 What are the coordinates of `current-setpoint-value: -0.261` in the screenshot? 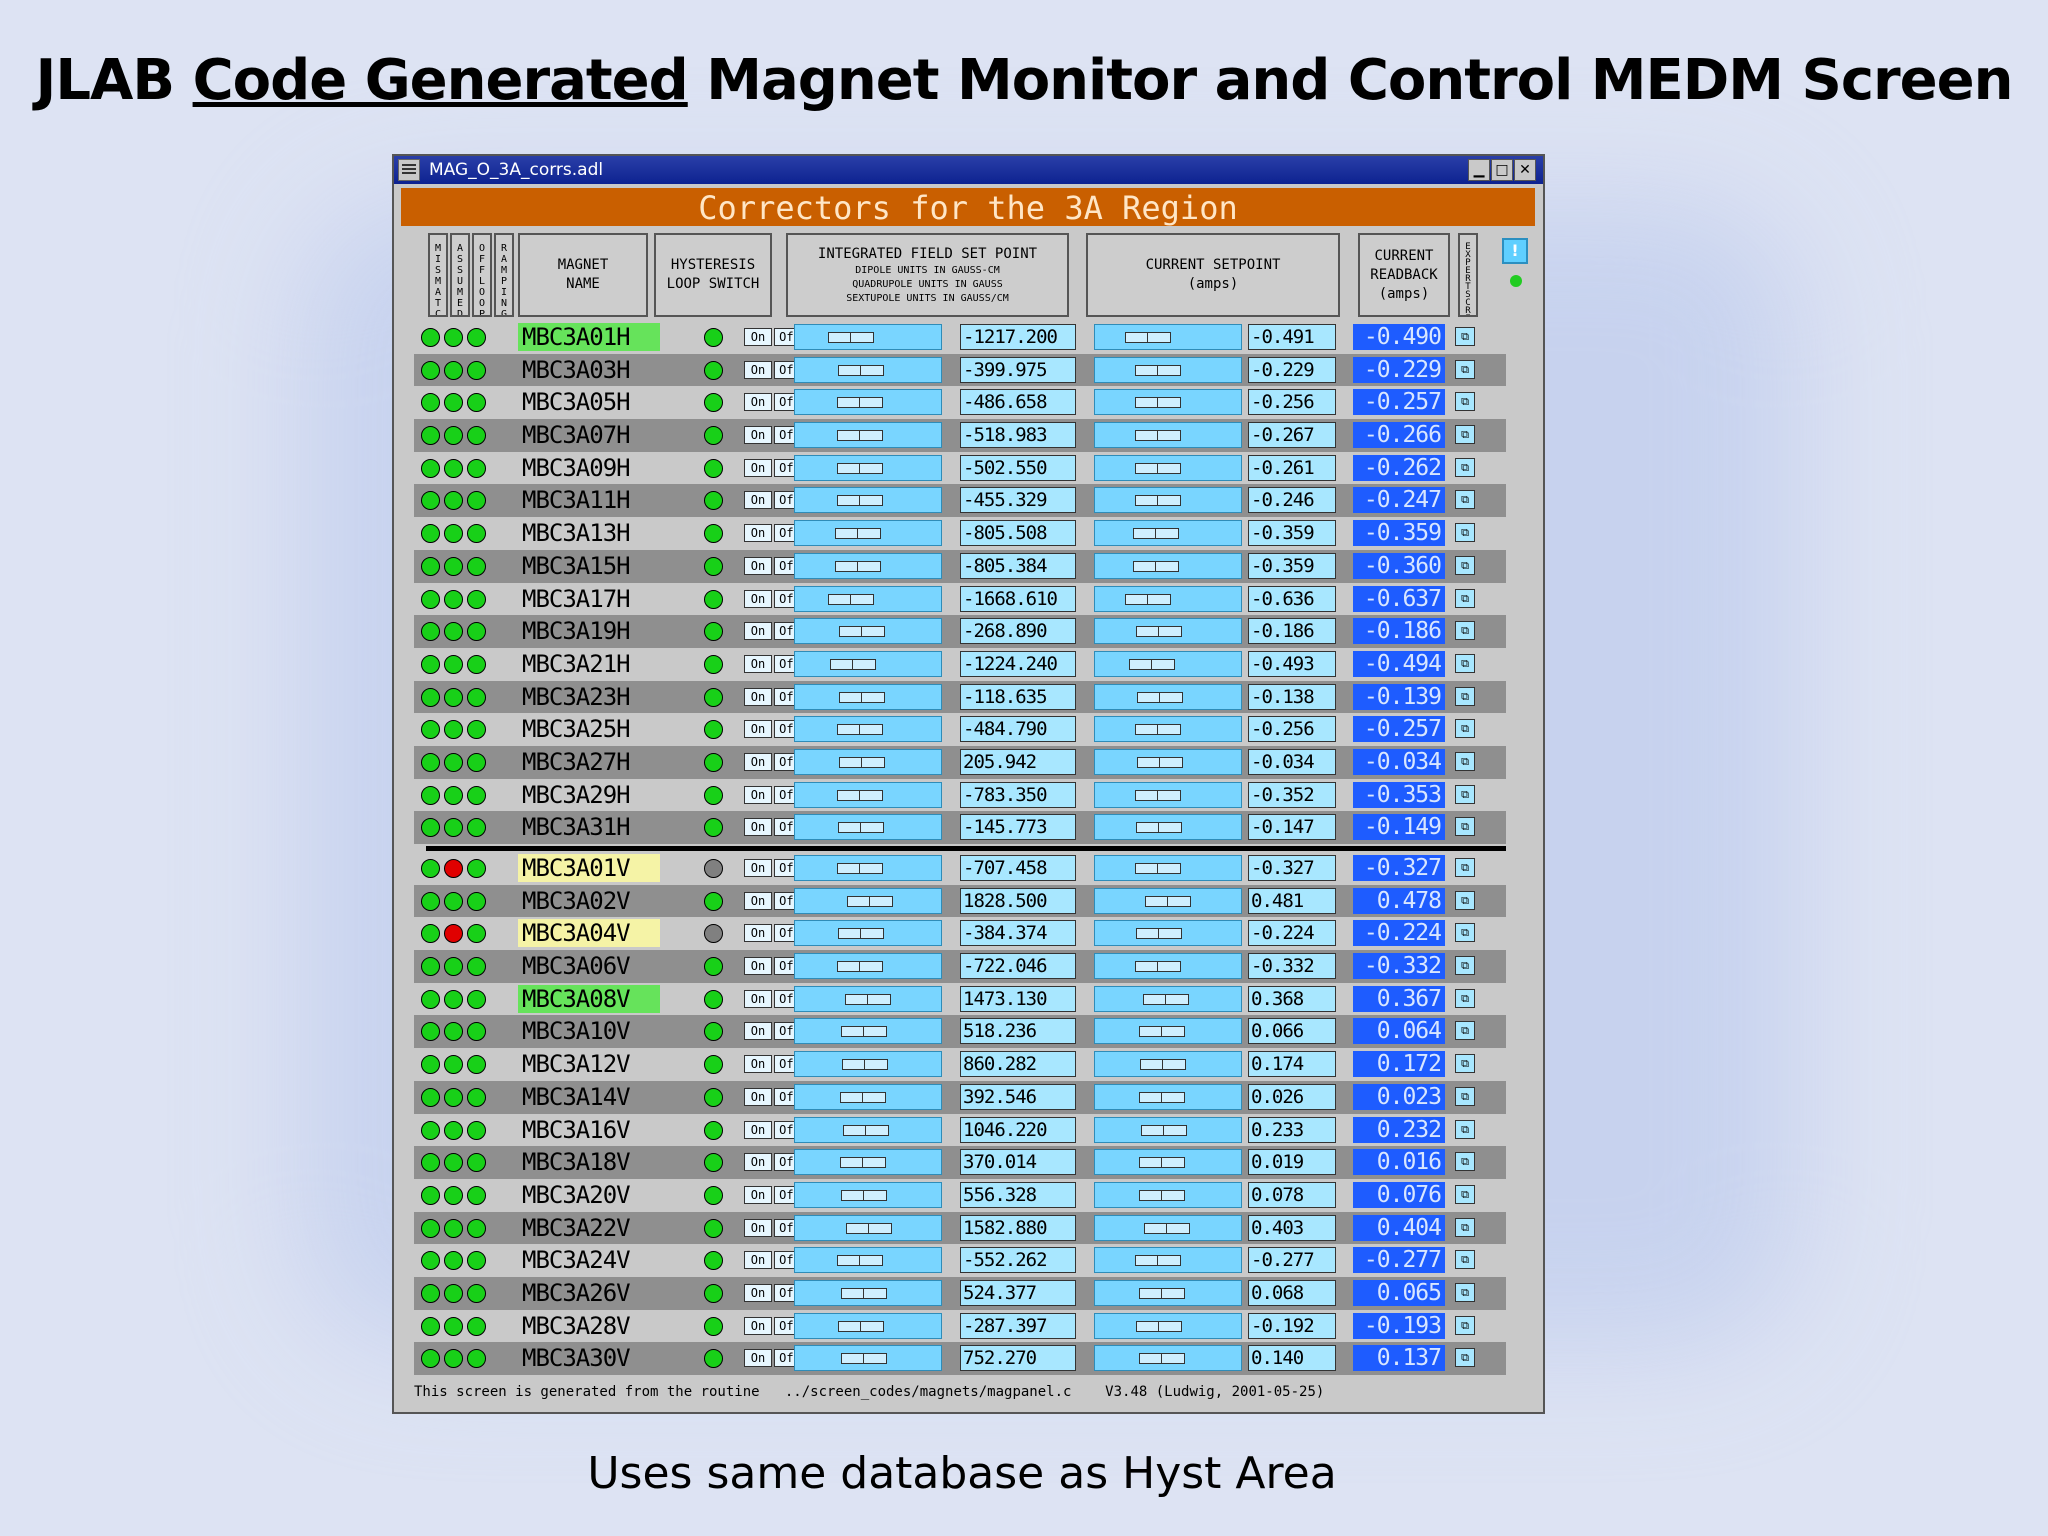 It's located at (1292, 467).